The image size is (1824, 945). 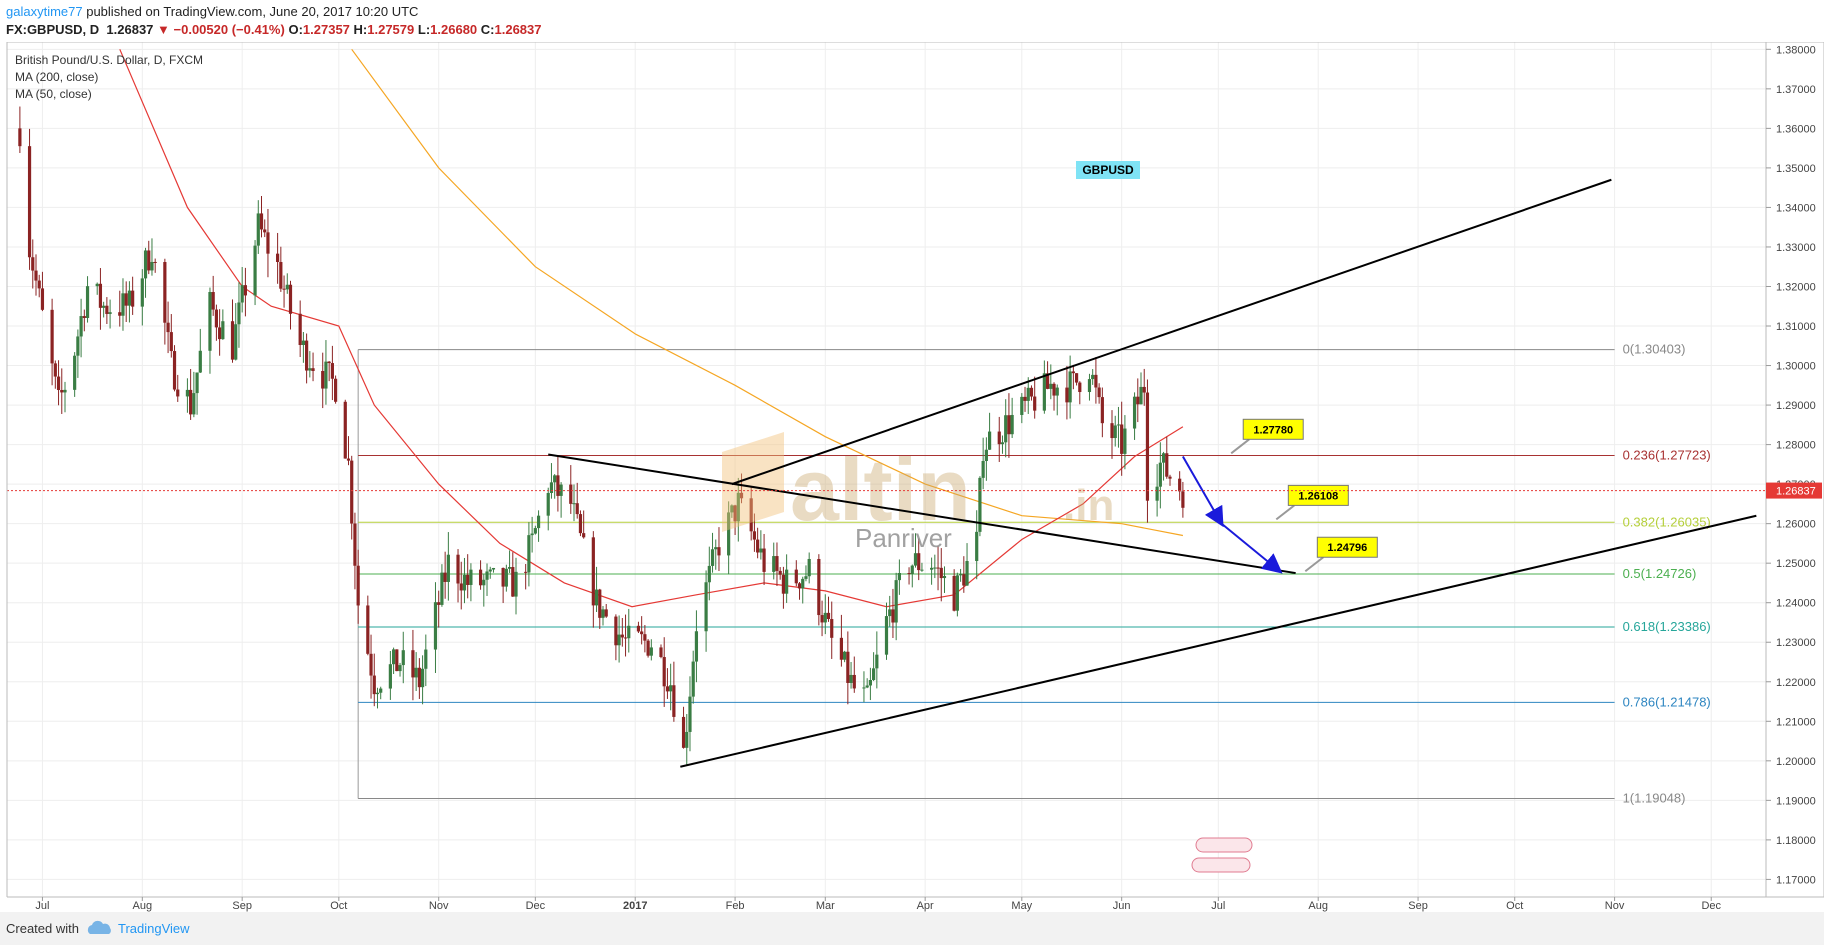 I want to click on price-axis, so click(x=1794, y=470).